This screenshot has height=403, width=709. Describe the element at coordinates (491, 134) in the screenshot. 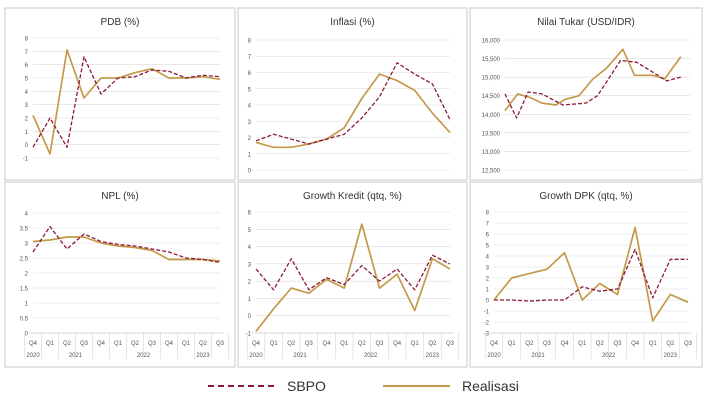

I see `y-tick-label: 13,500` at that location.